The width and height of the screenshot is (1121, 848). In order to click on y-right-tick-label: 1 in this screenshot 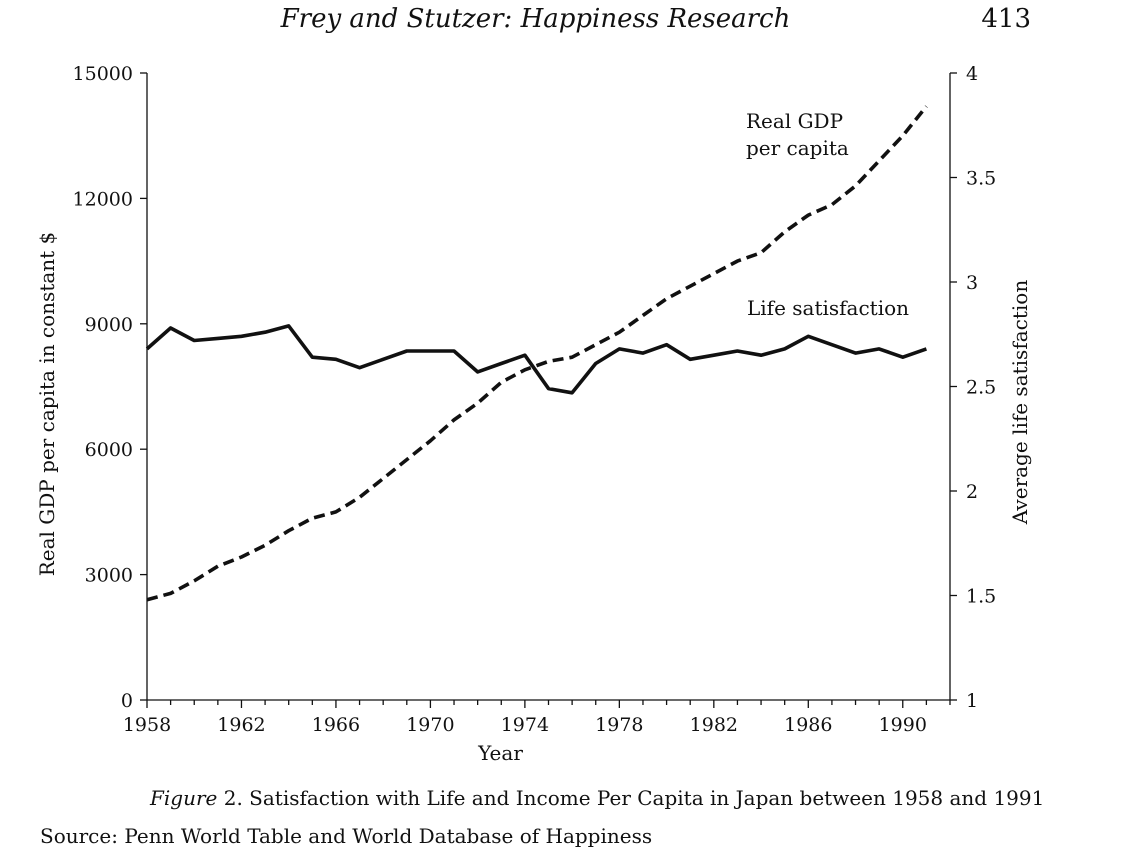, I will do `click(972, 701)`.